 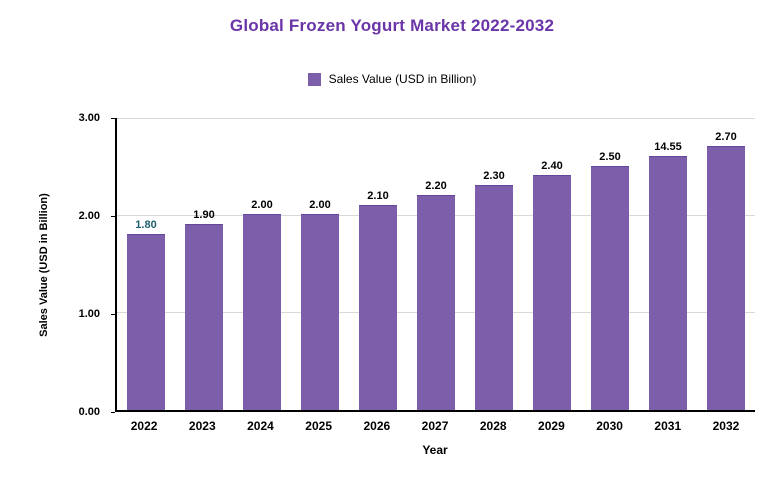 I want to click on y-tick-label: 0.00, so click(x=89, y=412).